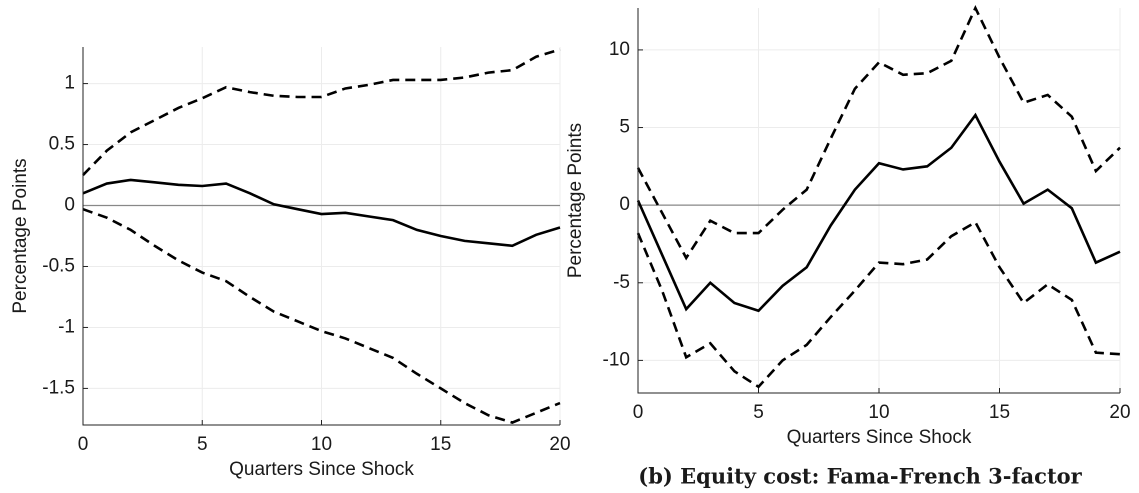  What do you see at coordinates (69, 83) in the screenshot?
I see `y-tick-label: 1` at bounding box center [69, 83].